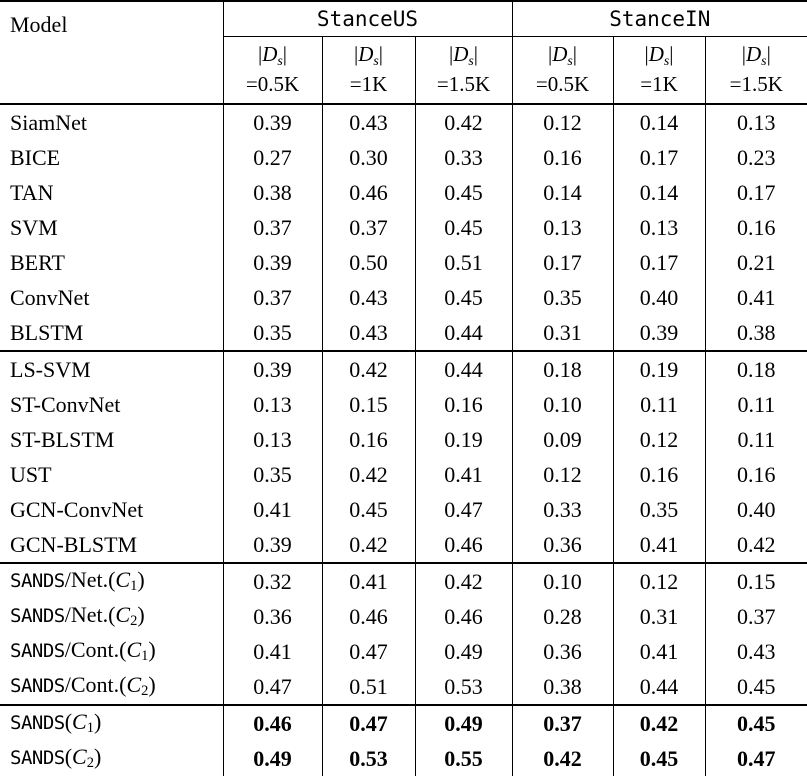 The height and width of the screenshot is (776, 807). I want to click on subcol-header: |Ds| =1.5K, so click(463, 70).